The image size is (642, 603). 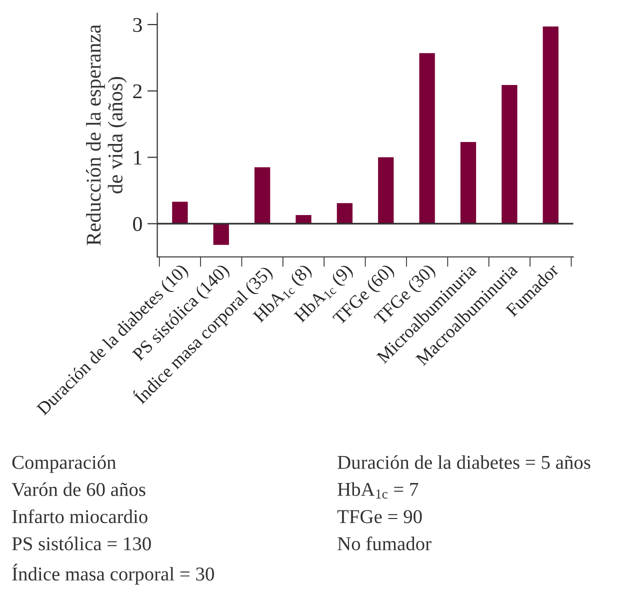 I want to click on y-tick-label: 3, so click(x=137, y=25).